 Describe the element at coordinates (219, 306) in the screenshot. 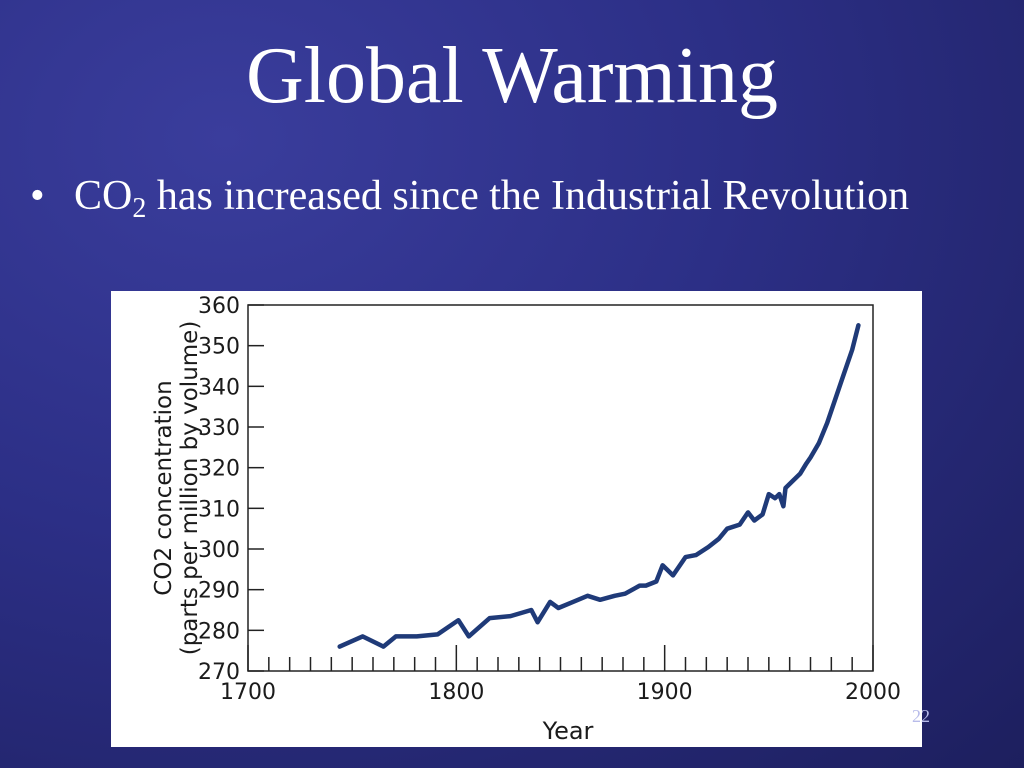

I see `y-tick-label: 360` at that location.